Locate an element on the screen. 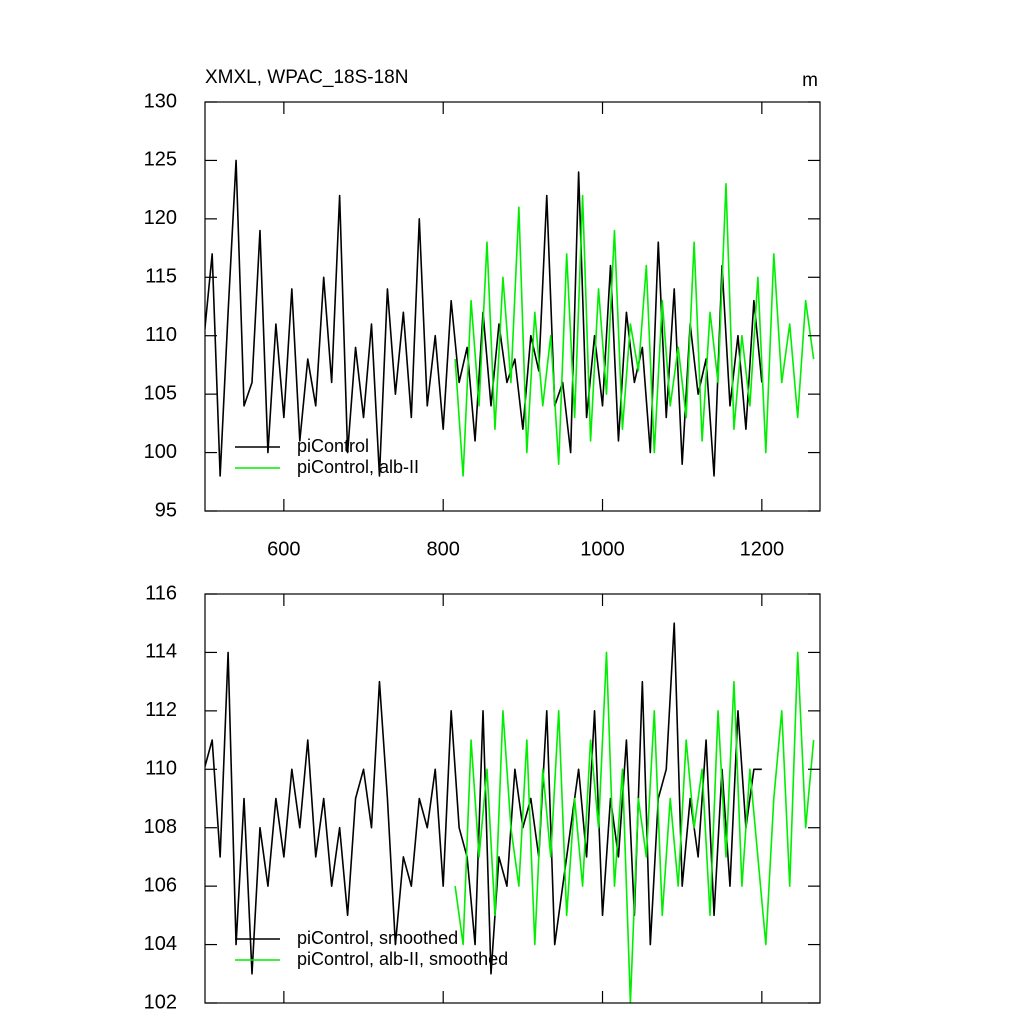 The height and width of the screenshot is (1024, 1024). legend-label: piControl, alb-II, smoothed is located at coordinates (402, 959).